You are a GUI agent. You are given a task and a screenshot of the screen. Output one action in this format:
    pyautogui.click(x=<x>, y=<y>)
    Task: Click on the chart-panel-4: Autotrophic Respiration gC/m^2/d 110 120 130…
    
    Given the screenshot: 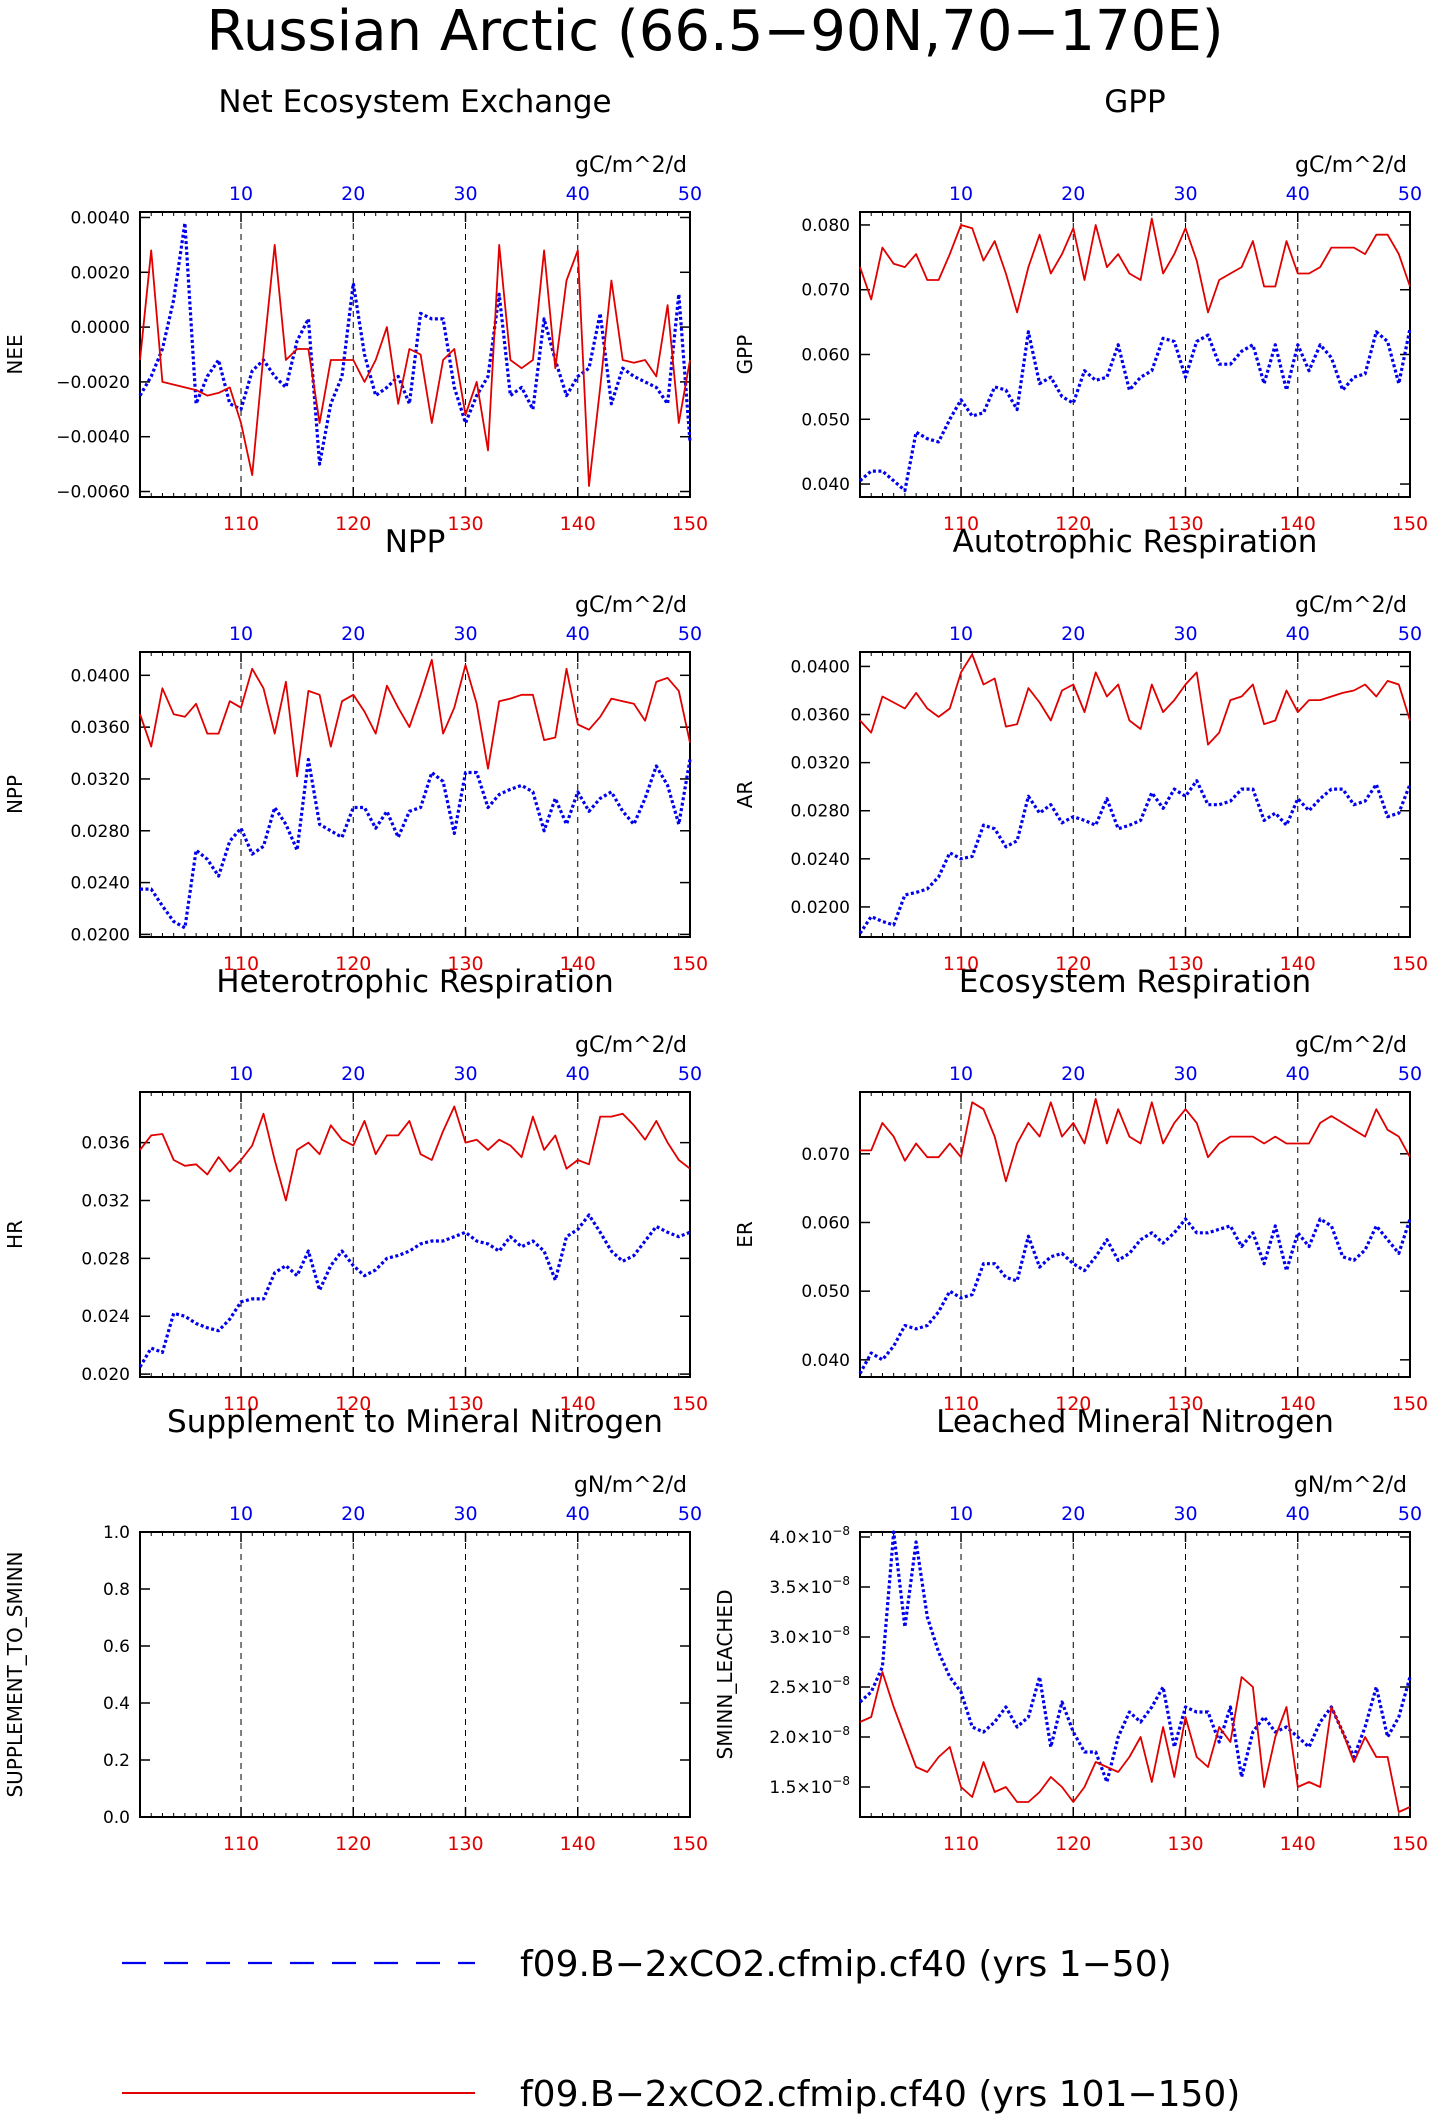 What is the action you would take?
    pyautogui.click(x=1080, y=749)
    